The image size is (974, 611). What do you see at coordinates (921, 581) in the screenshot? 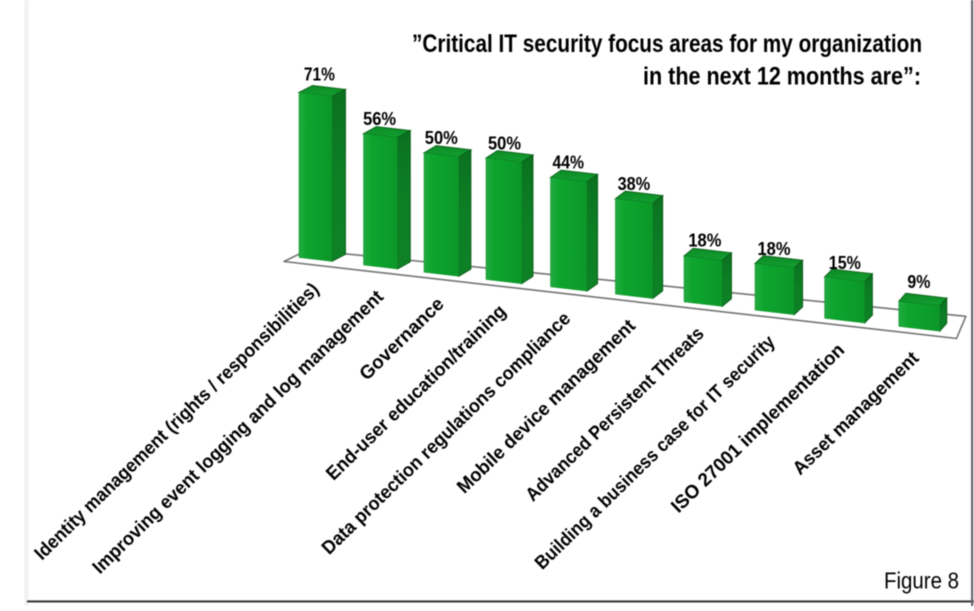
I see `svg-text: Figure 8` at bounding box center [921, 581].